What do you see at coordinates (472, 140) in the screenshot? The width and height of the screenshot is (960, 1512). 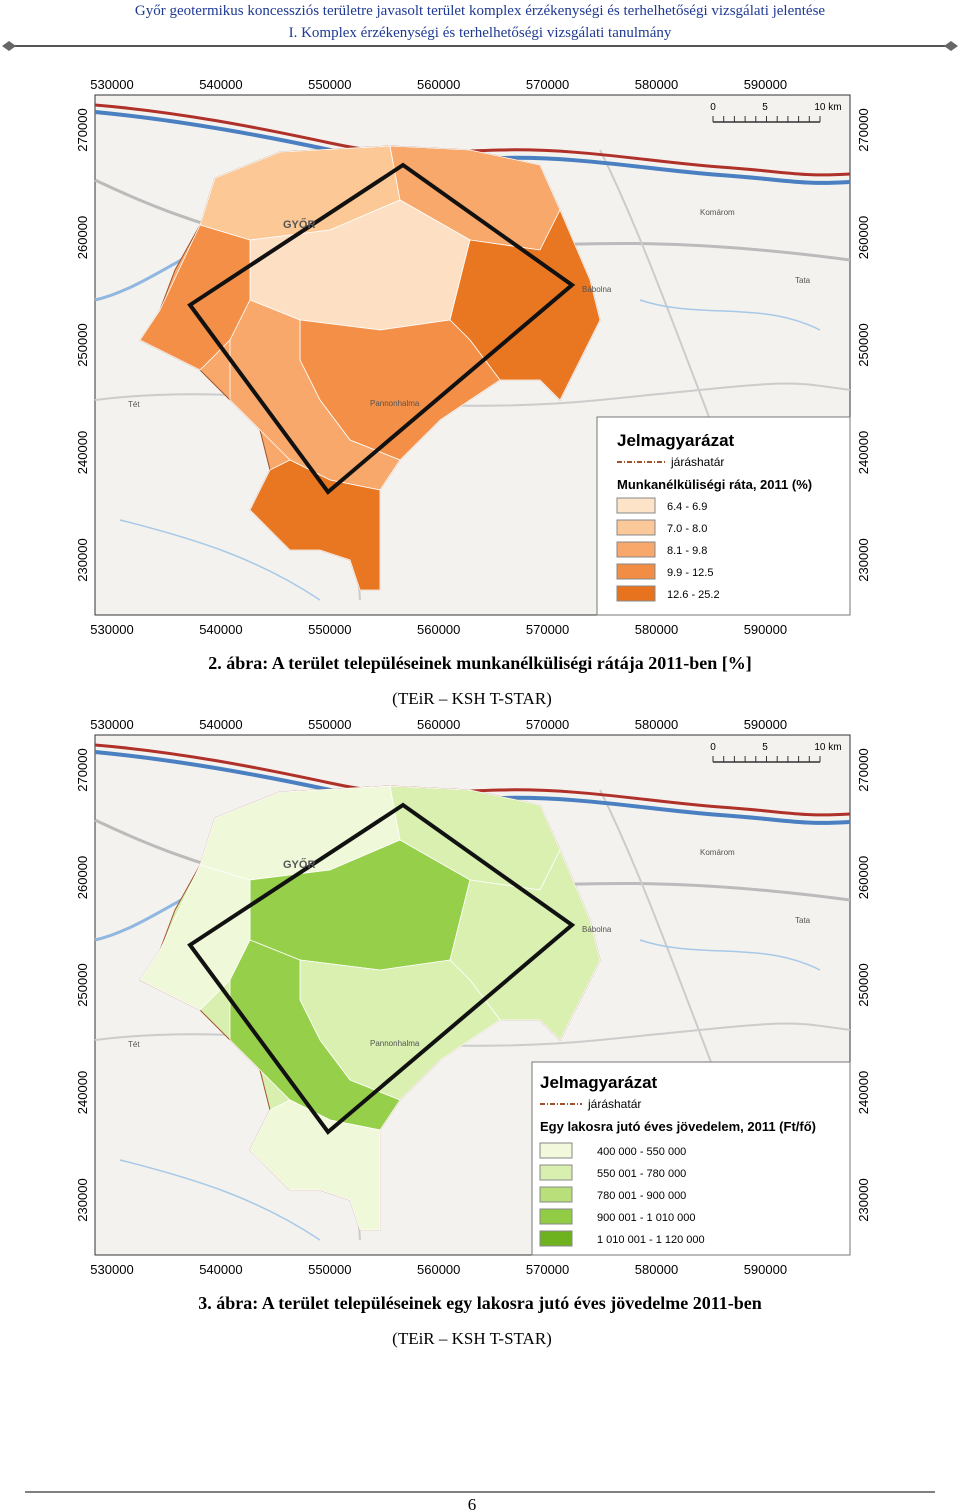 I see `border` at bounding box center [472, 140].